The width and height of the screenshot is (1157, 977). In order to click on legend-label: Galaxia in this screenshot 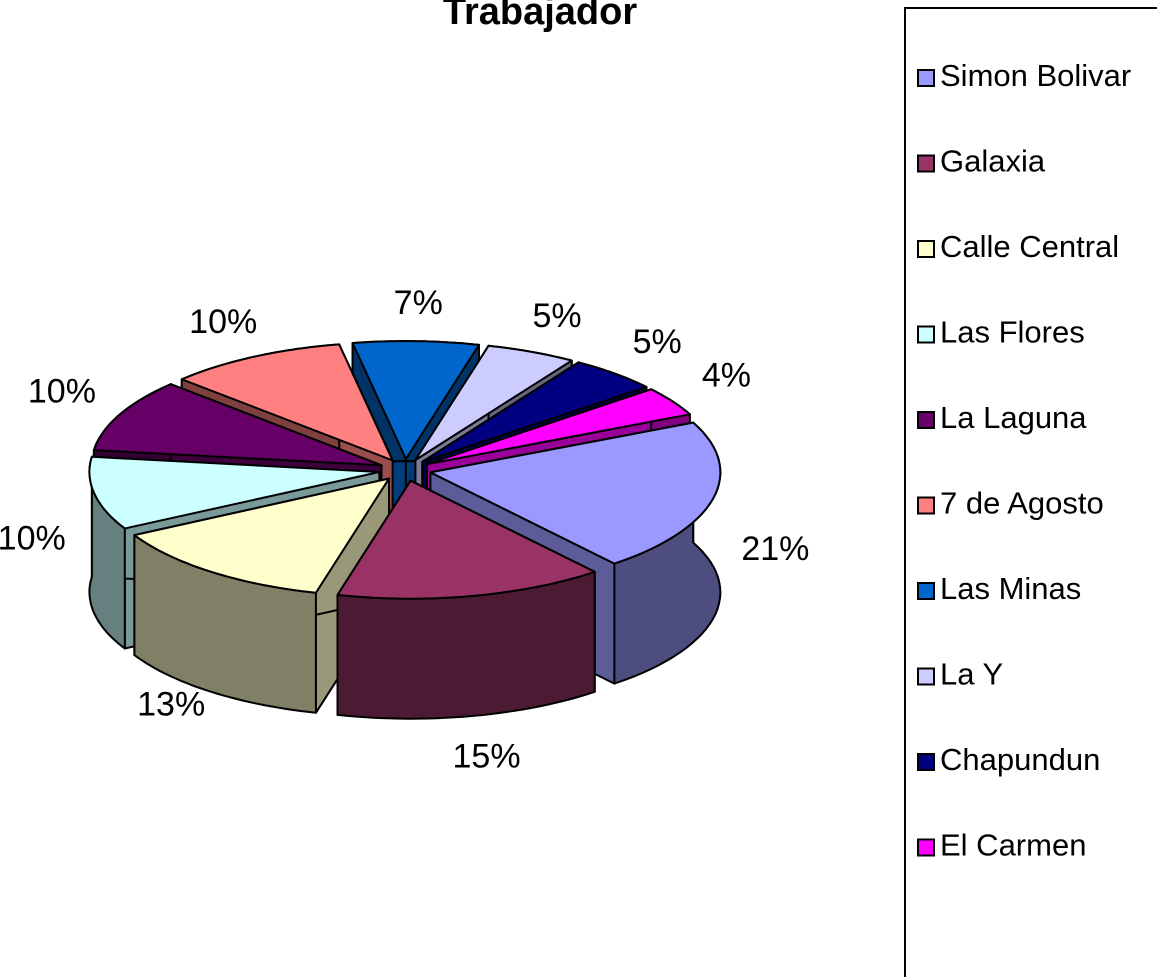, I will do `click(993, 161)`.